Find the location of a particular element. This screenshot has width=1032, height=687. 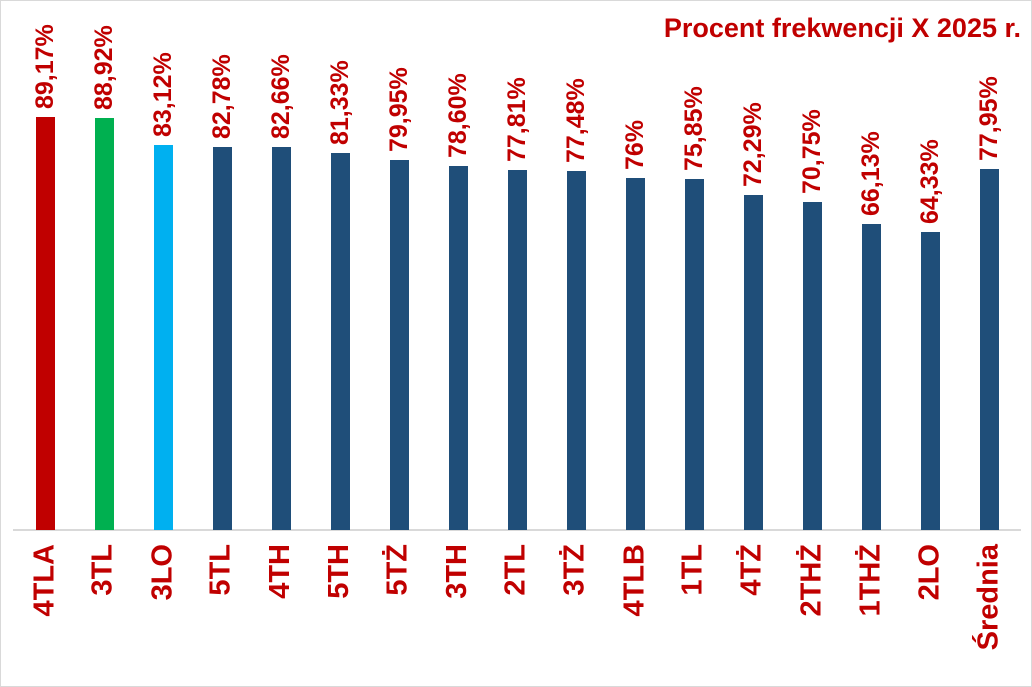

bar-4TŻ is located at coordinates (753, 362).